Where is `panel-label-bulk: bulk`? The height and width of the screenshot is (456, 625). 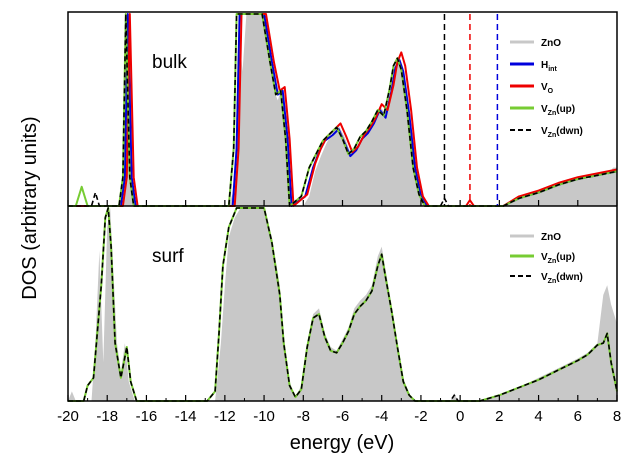 panel-label-bulk: bulk is located at coordinates (169, 62).